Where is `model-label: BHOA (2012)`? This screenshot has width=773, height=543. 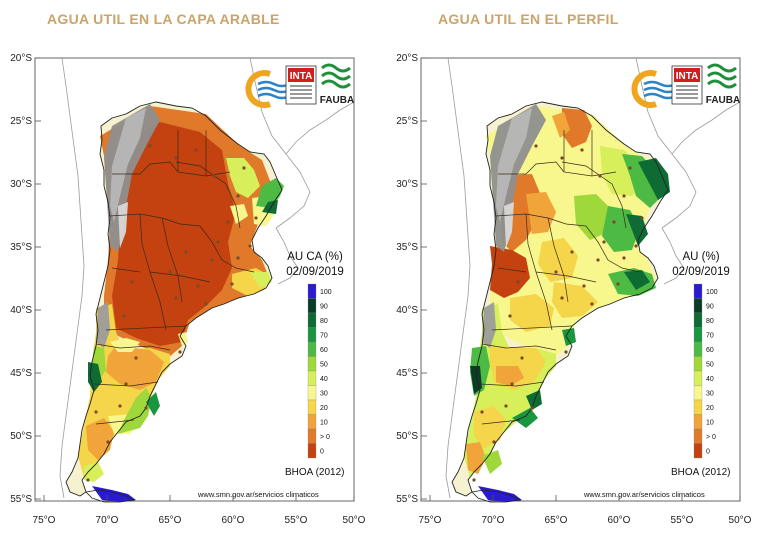 model-label: BHOA (2012) is located at coordinates (700, 472).